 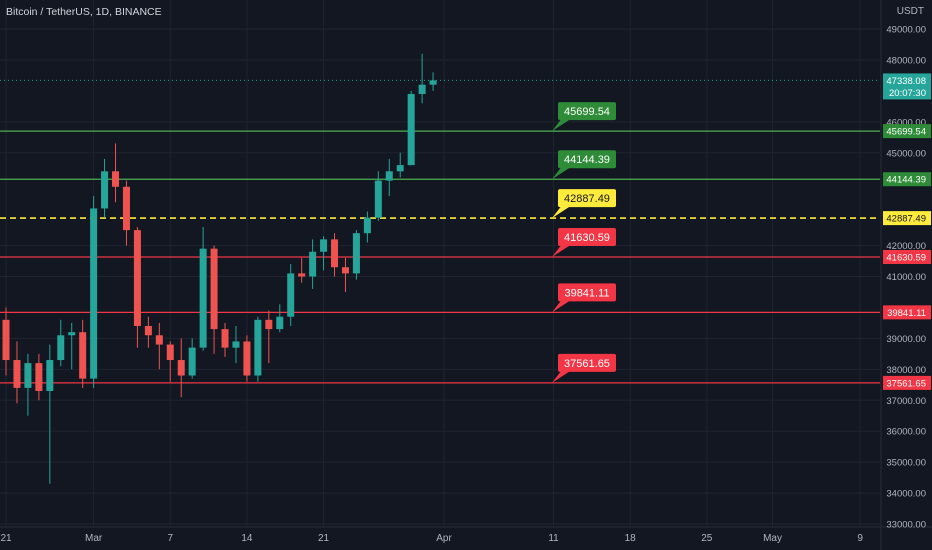 What do you see at coordinates (772, 538) in the screenshot?
I see `x-tick-label: May` at bounding box center [772, 538].